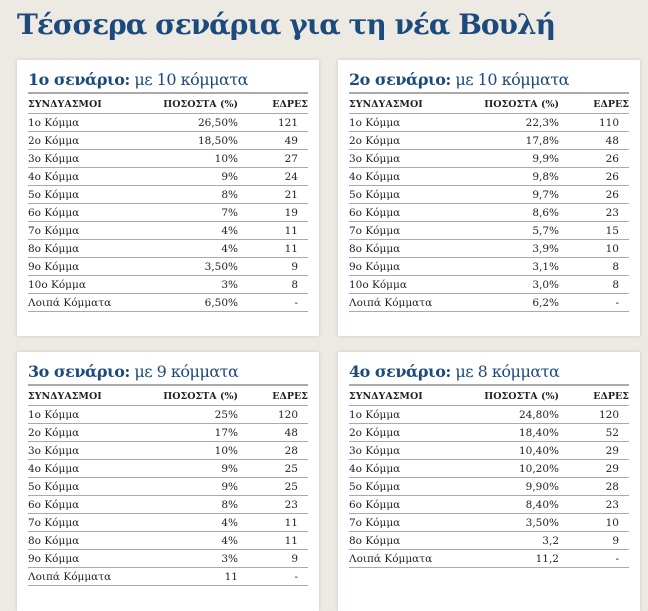 Image resolution: width=648 pixels, height=611 pixels. I want to click on party-percent: 17,8%, so click(514, 140).